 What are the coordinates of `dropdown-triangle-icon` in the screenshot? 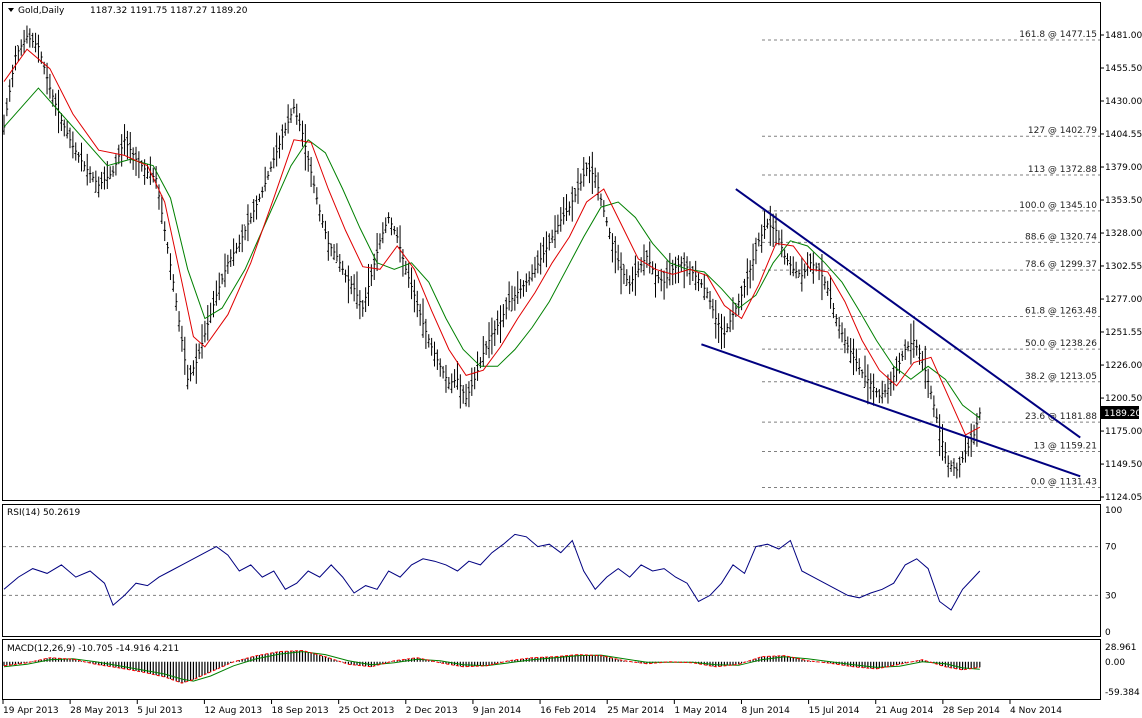 It's located at (11, 10).